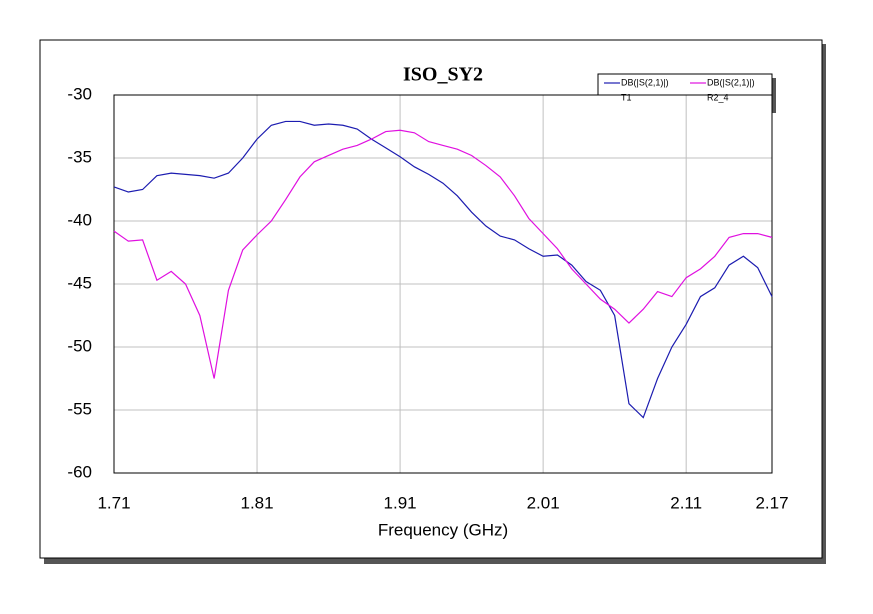 The height and width of the screenshot is (614, 873). I want to click on y-tick-label: -45, so click(79, 282).